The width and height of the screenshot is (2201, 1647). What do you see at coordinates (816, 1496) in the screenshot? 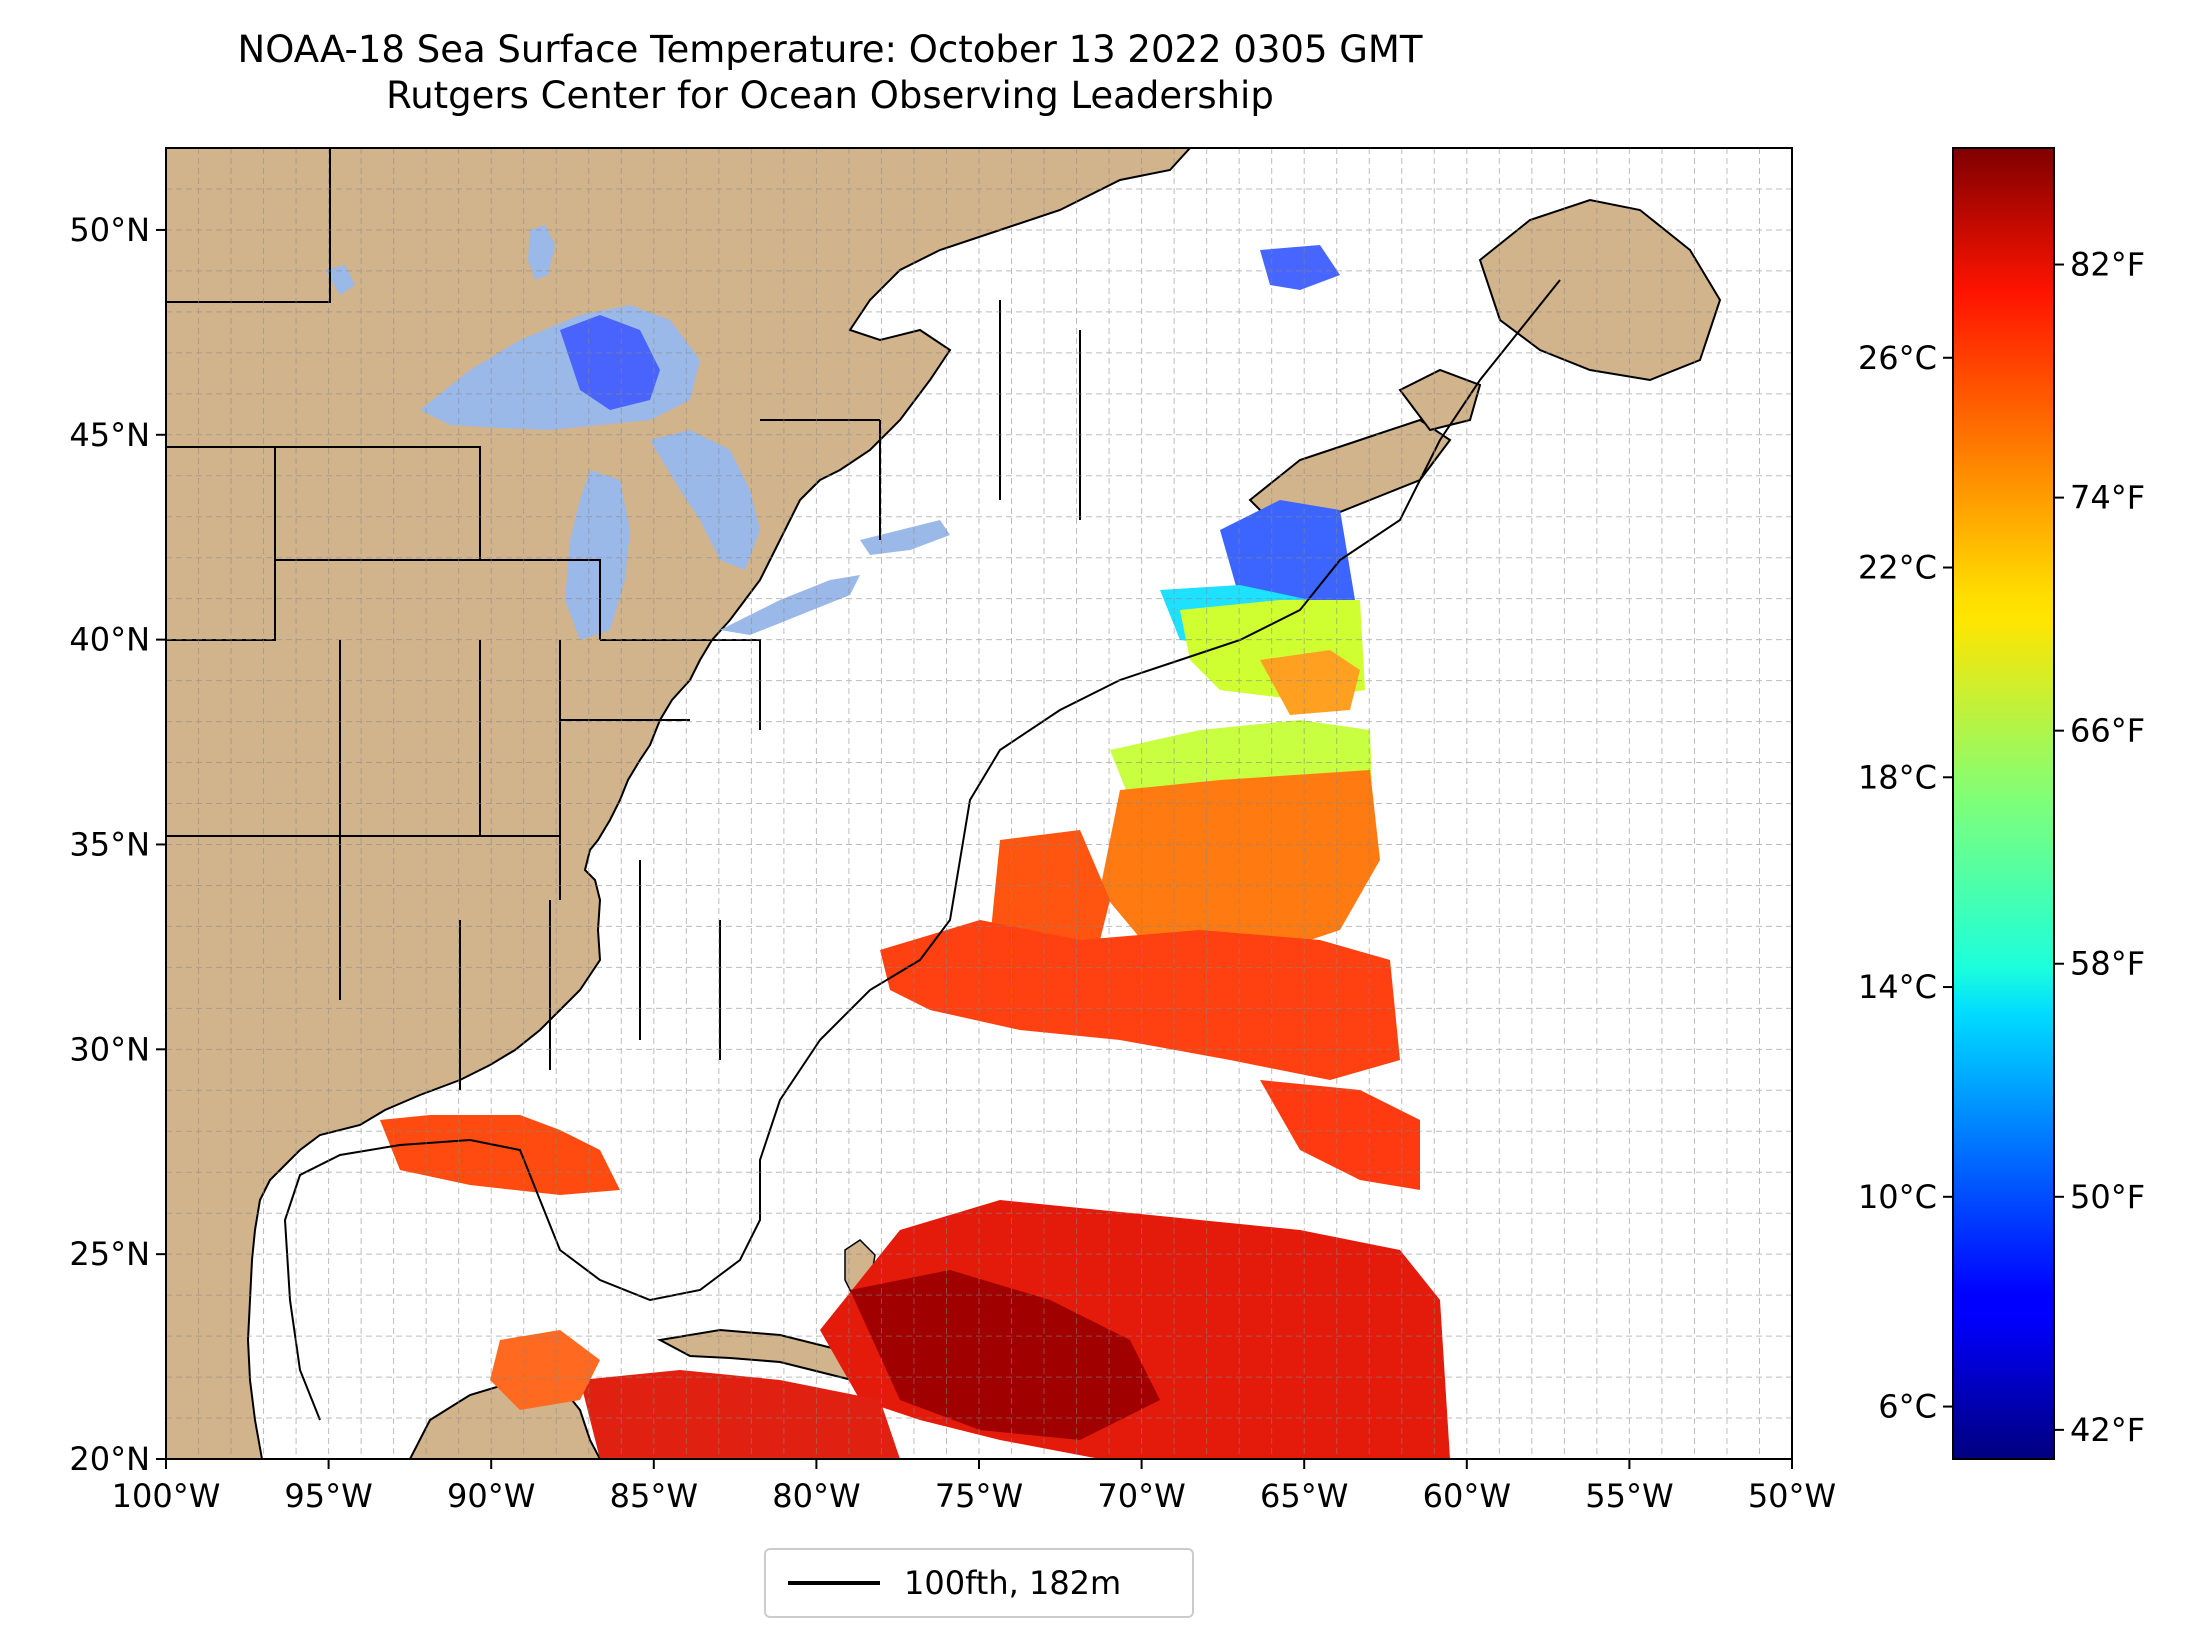
I see `lon-tick-label: 80°W` at bounding box center [816, 1496].